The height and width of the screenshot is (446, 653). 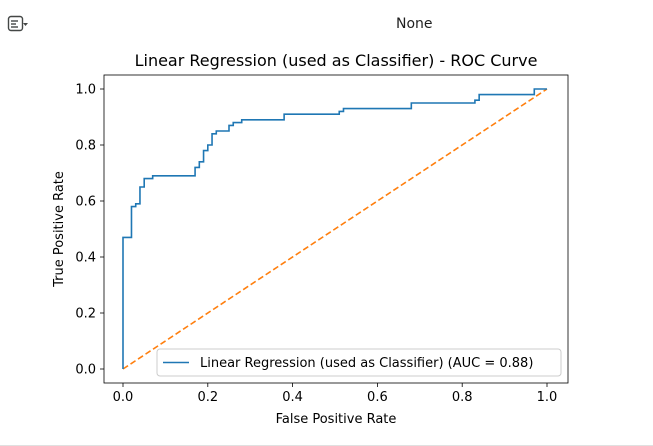 I want to click on x-tick-label: 0.0, so click(x=123, y=397).